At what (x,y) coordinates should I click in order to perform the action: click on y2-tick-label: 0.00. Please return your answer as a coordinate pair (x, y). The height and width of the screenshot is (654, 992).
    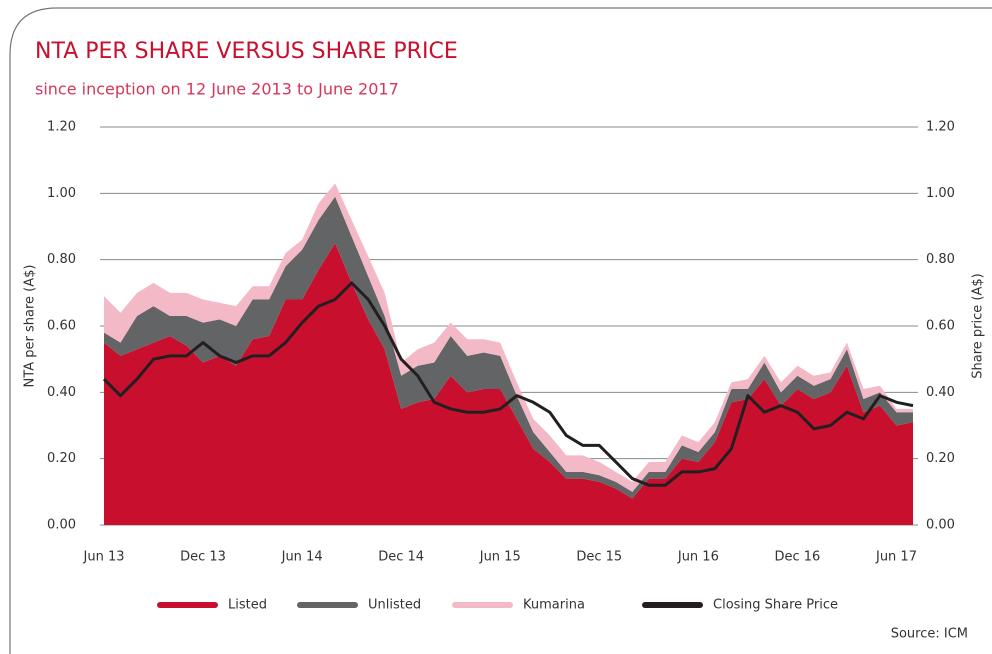
    Looking at the image, I should click on (940, 525).